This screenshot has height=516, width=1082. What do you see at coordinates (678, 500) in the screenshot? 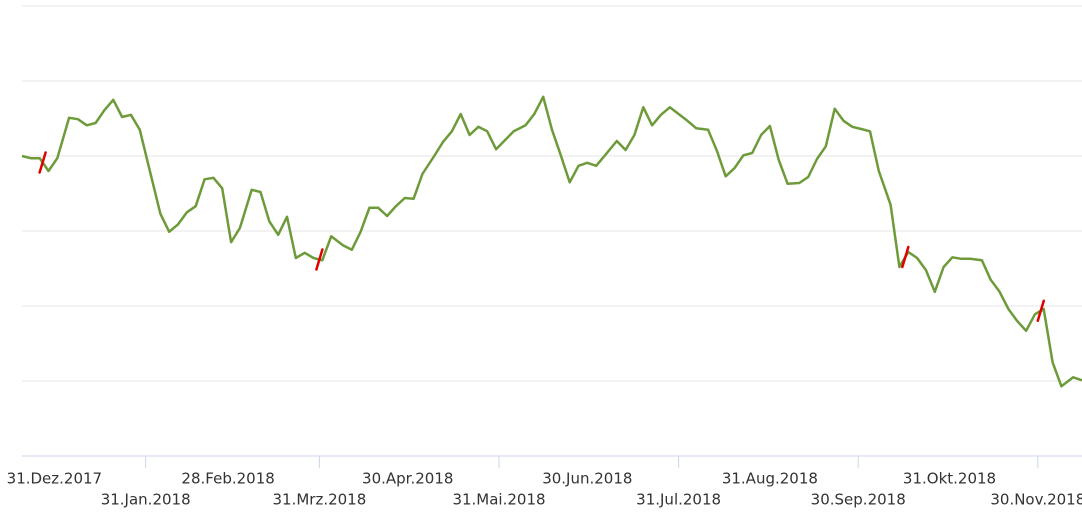
I see `x-tick-label: 31.Jul.2018` at bounding box center [678, 500].